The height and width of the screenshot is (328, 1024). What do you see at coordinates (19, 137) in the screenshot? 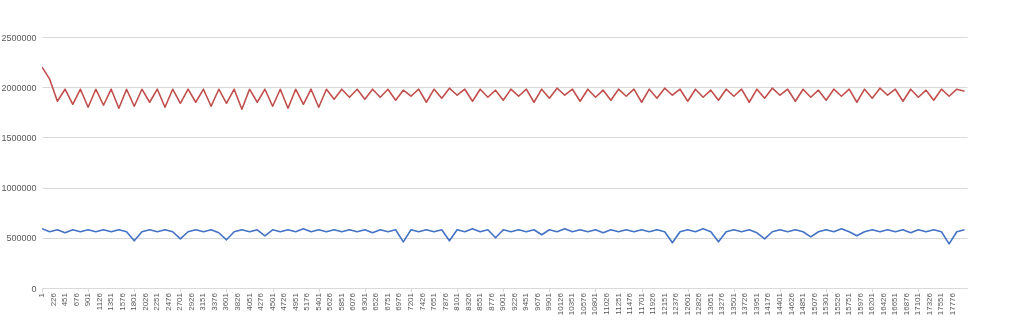
I see `y-tick-label: 1500000` at bounding box center [19, 137].